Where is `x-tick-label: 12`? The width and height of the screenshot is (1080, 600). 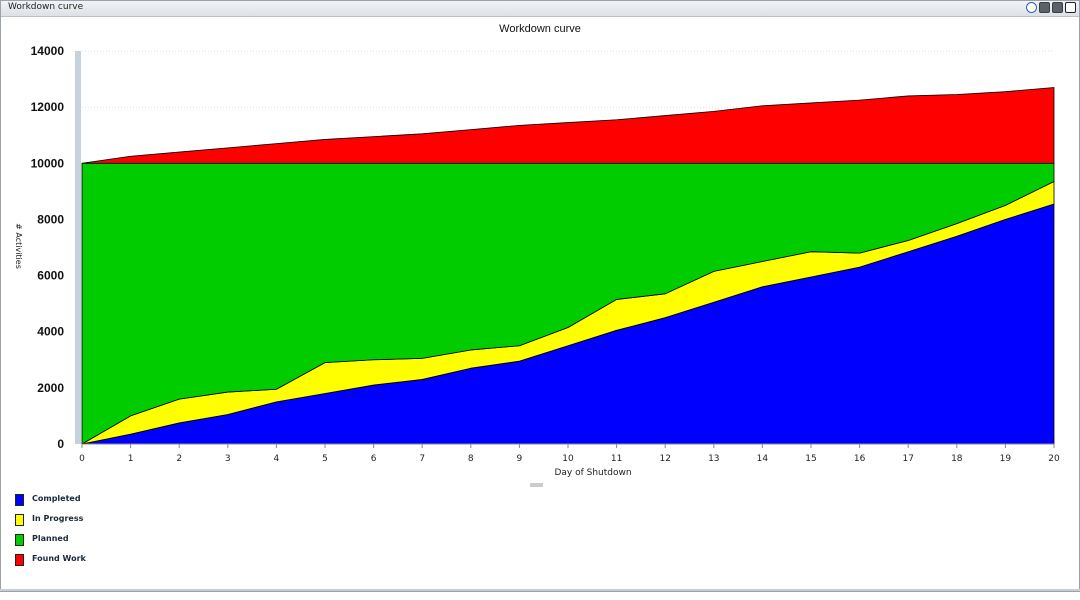
x-tick-label: 12 is located at coordinates (664, 459).